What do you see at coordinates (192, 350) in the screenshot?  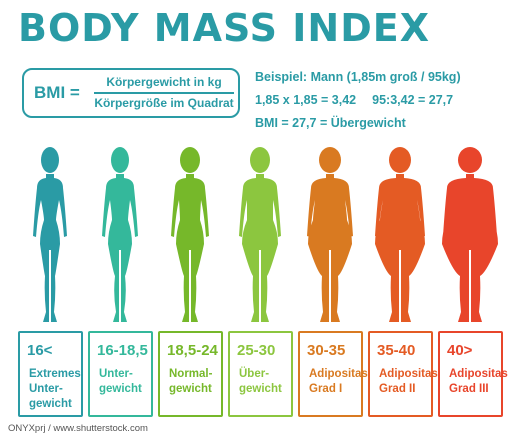 I see `bmi-range: 18,5-24` at bounding box center [192, 350].